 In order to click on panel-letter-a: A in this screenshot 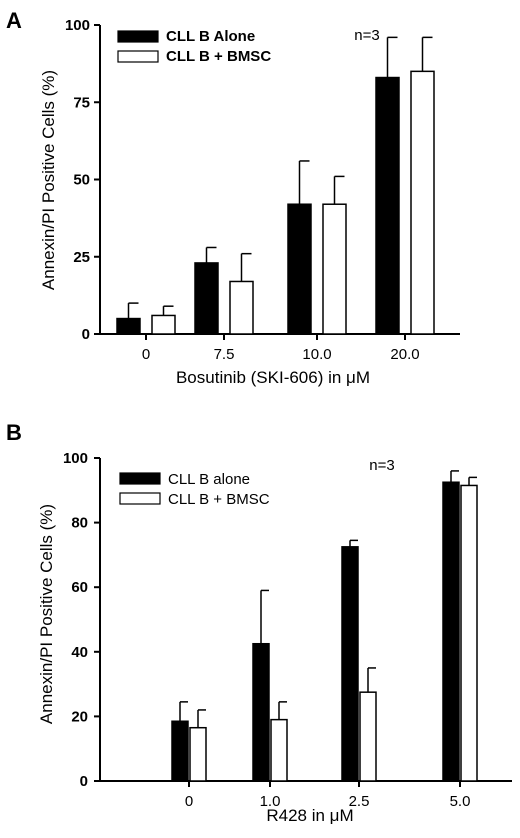, I will do `click(14, 20)`.